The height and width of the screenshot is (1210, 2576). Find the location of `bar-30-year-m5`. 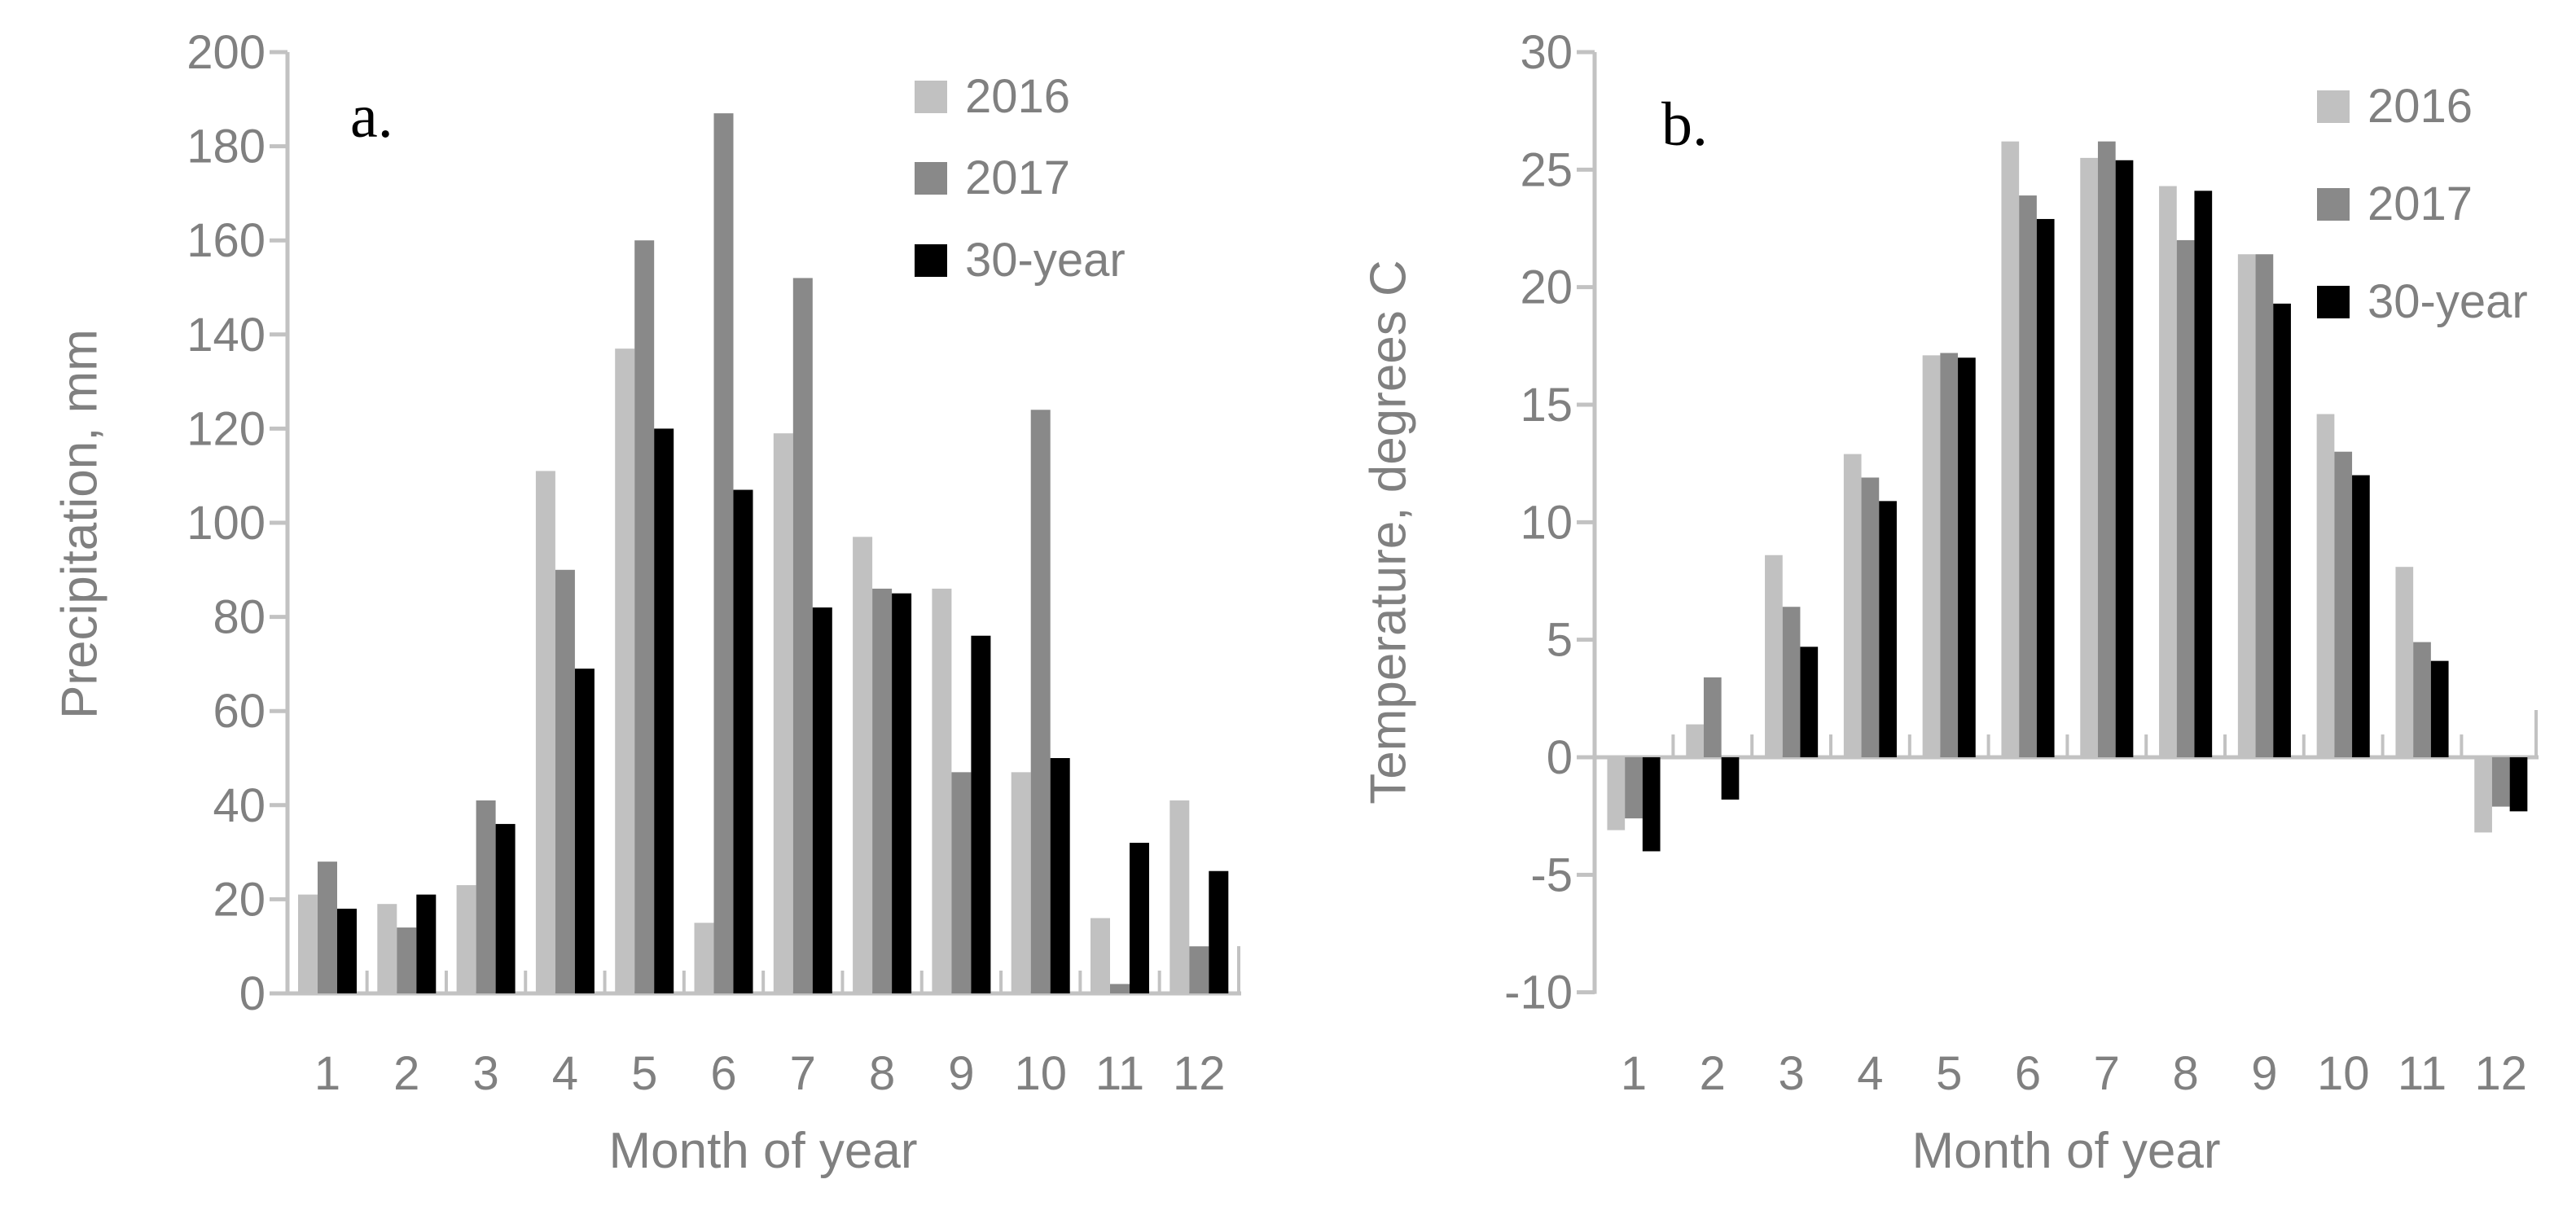

bar-30-year-m5 is located at coordinates (1967, 557).